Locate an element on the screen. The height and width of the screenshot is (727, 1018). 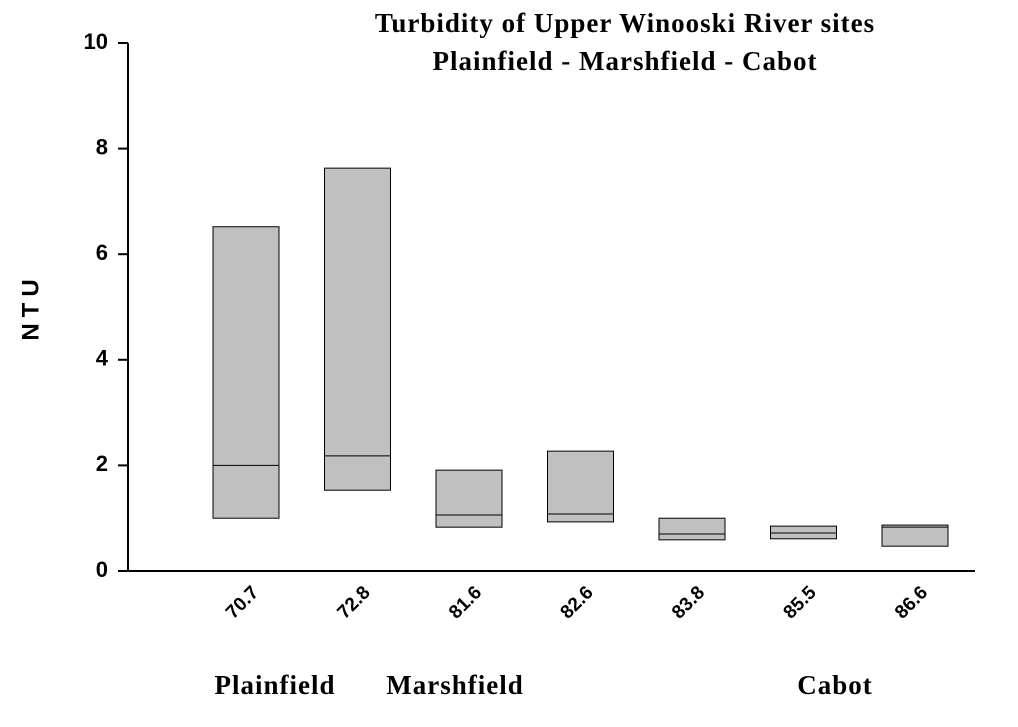
x-tick-label: 70.7 is located at coordinates (242, 602).